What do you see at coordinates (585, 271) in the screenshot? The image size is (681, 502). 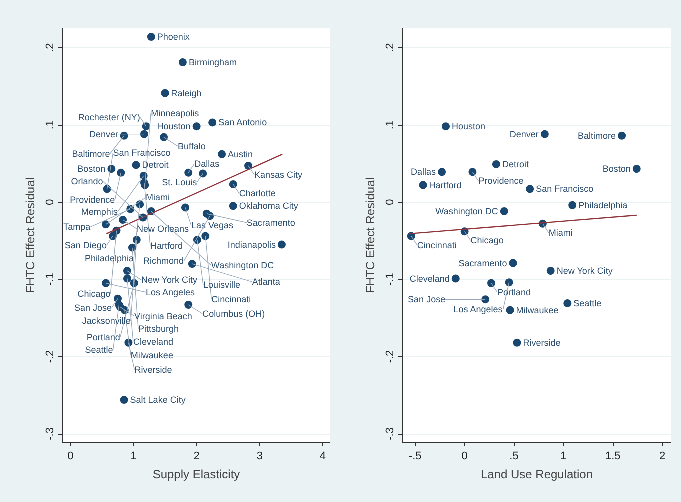 I see `annotation: New York City` at bounding box center [585, 271].